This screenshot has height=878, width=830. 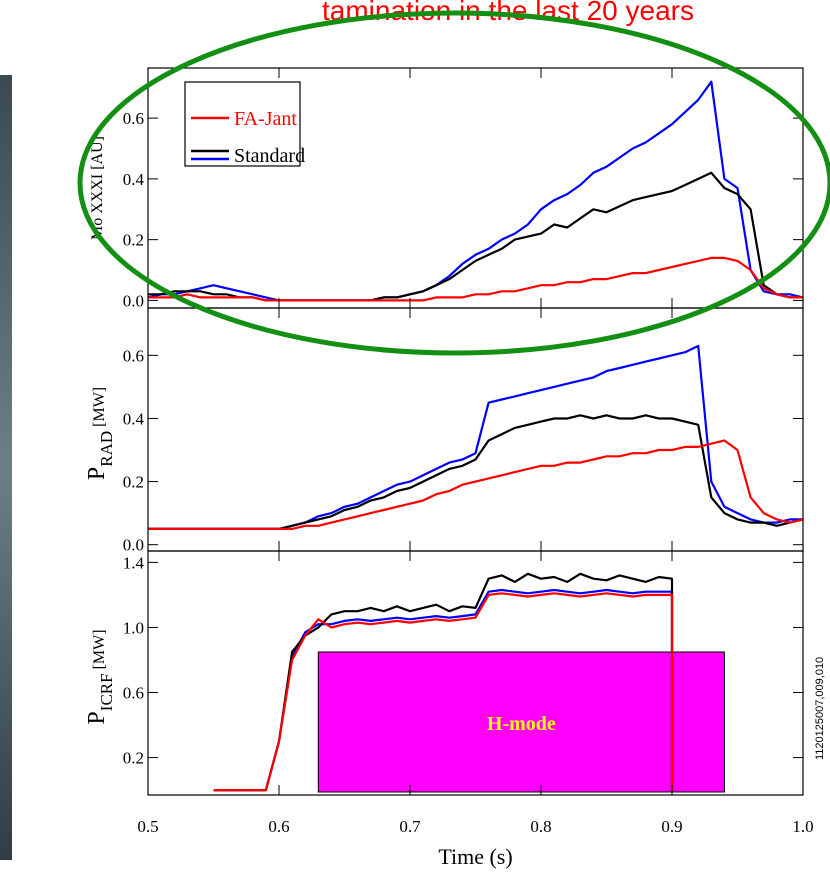 What do you see at coordinates (820, 708) in the screenshot?
I see `shot-numbers: 1120125007,009,010` at bounding box center [820, 708].